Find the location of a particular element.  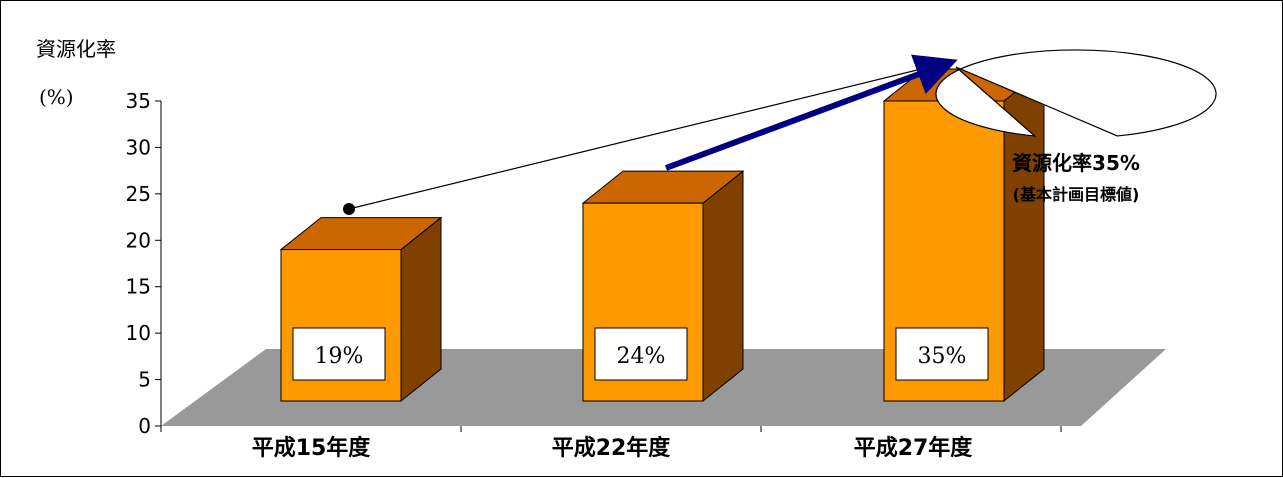

y-axis-title: 資源化率 is located at coordinates (76, 49).